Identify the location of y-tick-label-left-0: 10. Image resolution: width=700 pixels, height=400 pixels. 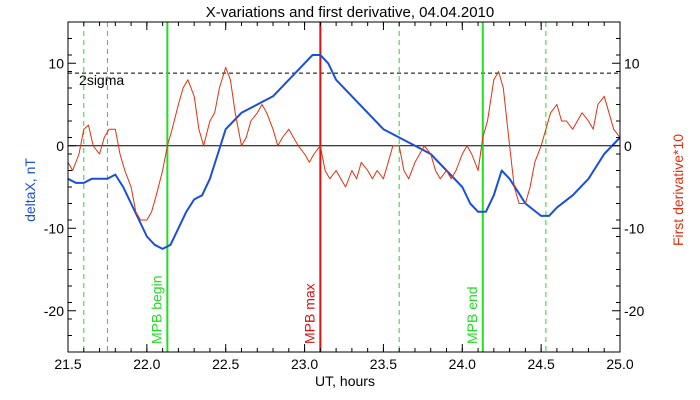
(56, 63).